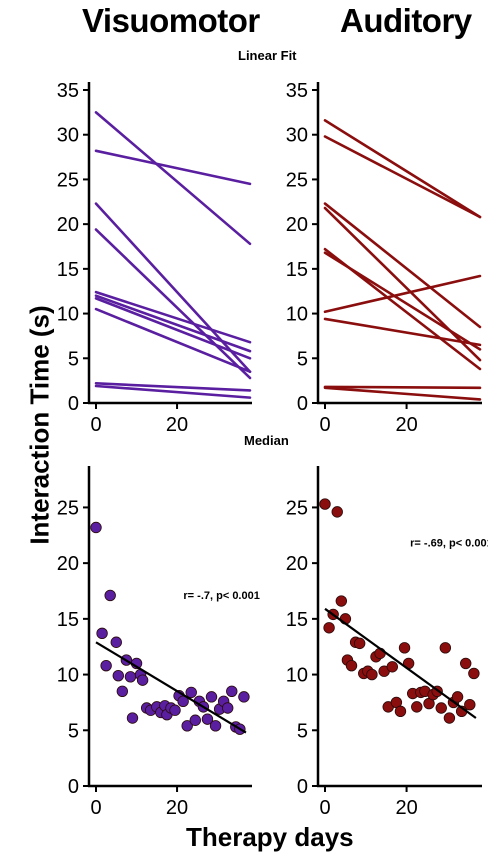 The image size is (488, 863). I want to click on visuomotor-title: Visuomotor, so click(171, 20).